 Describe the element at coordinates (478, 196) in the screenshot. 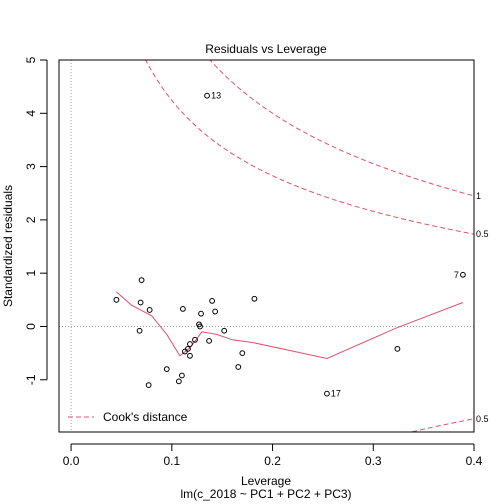

I see `cooks-level-label: 1` at that location.